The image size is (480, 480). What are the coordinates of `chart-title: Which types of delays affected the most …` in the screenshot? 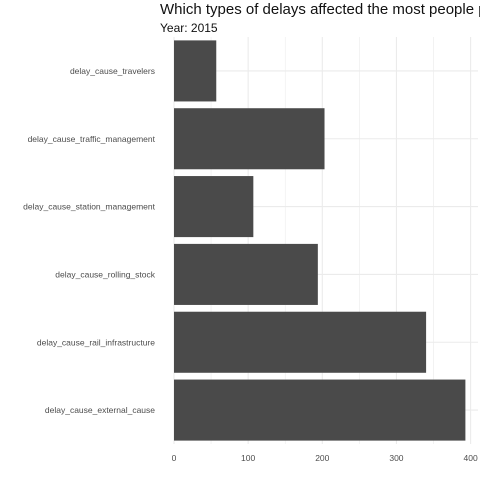 It's located at (320, 9).